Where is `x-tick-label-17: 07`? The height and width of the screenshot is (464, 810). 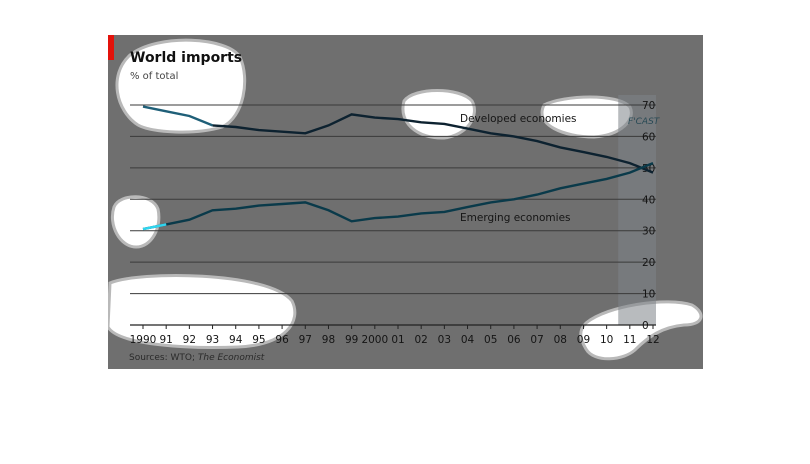
x-tick-label-17: 07 is located at coordinates (536, 340).